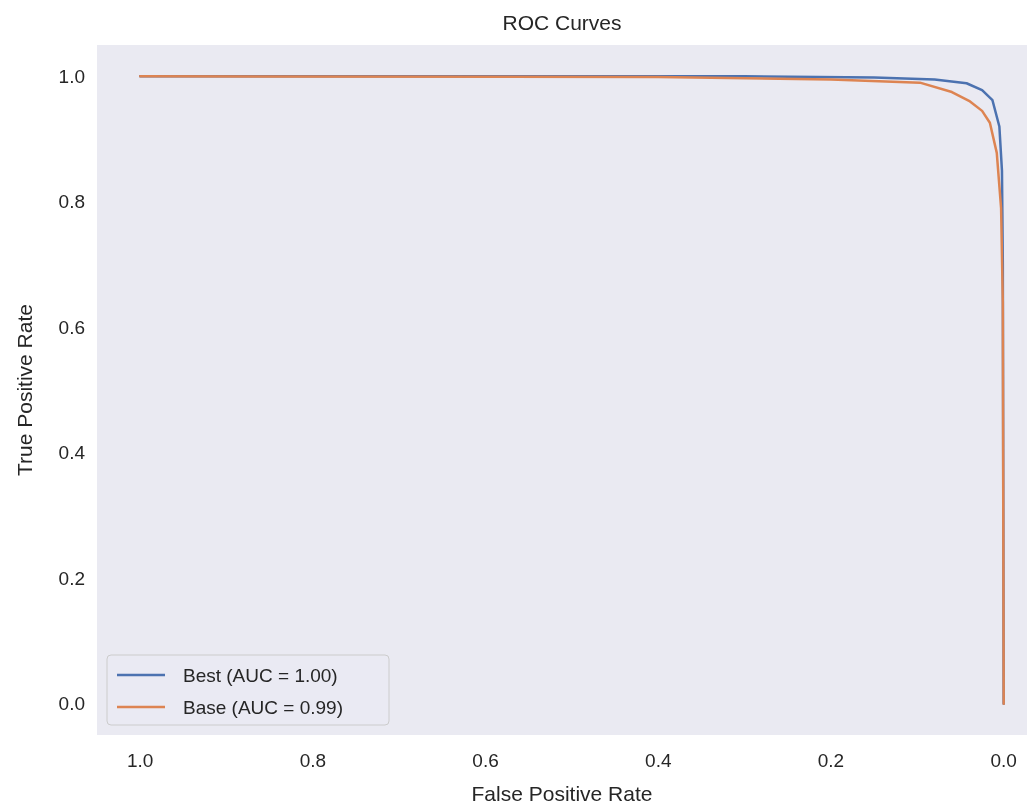  What do you see at coordinates (24, 390) in the screenshot?
I see `y-axis-title: True Positive Rate` at bounding box center [24, 390].